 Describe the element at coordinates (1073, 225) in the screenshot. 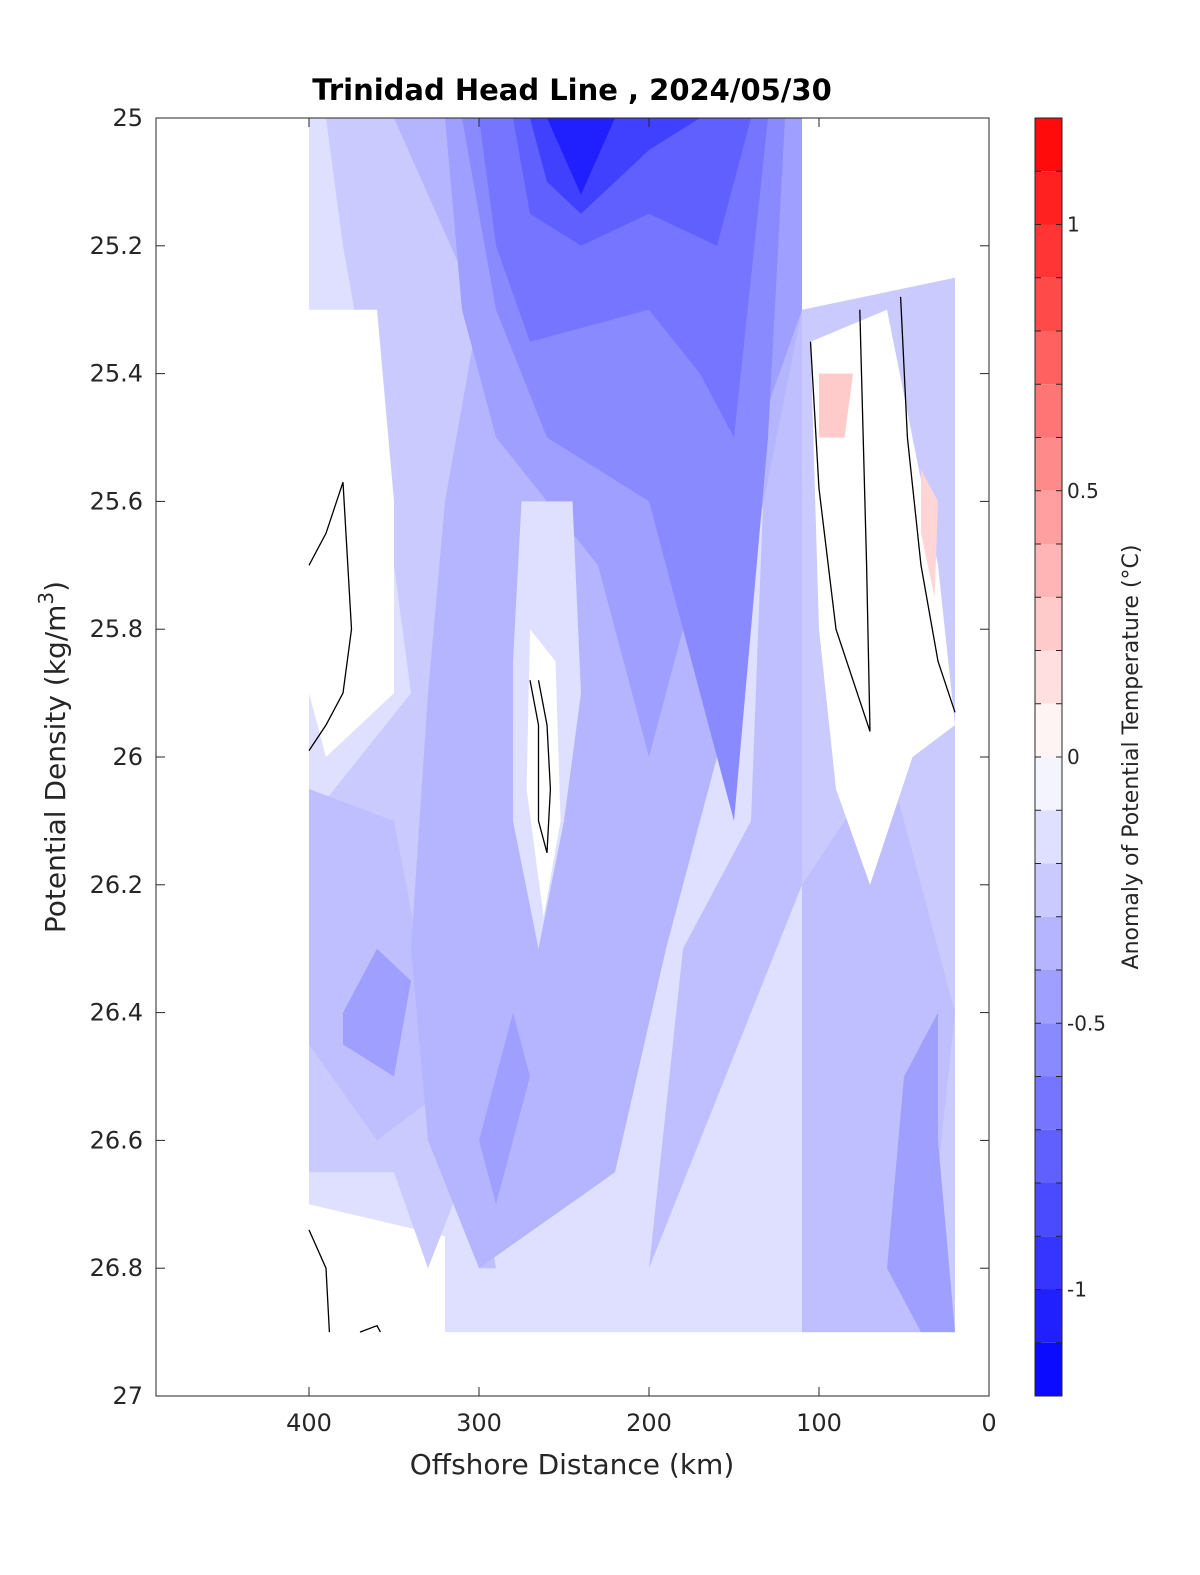

I see `colorbar-tick-label: 1` at that location.